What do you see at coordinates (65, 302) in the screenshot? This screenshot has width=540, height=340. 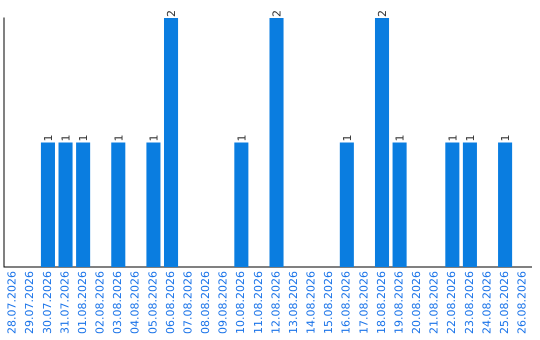 I see `x-tick-label: 31.07.2026` at bounding box center [65, 302].